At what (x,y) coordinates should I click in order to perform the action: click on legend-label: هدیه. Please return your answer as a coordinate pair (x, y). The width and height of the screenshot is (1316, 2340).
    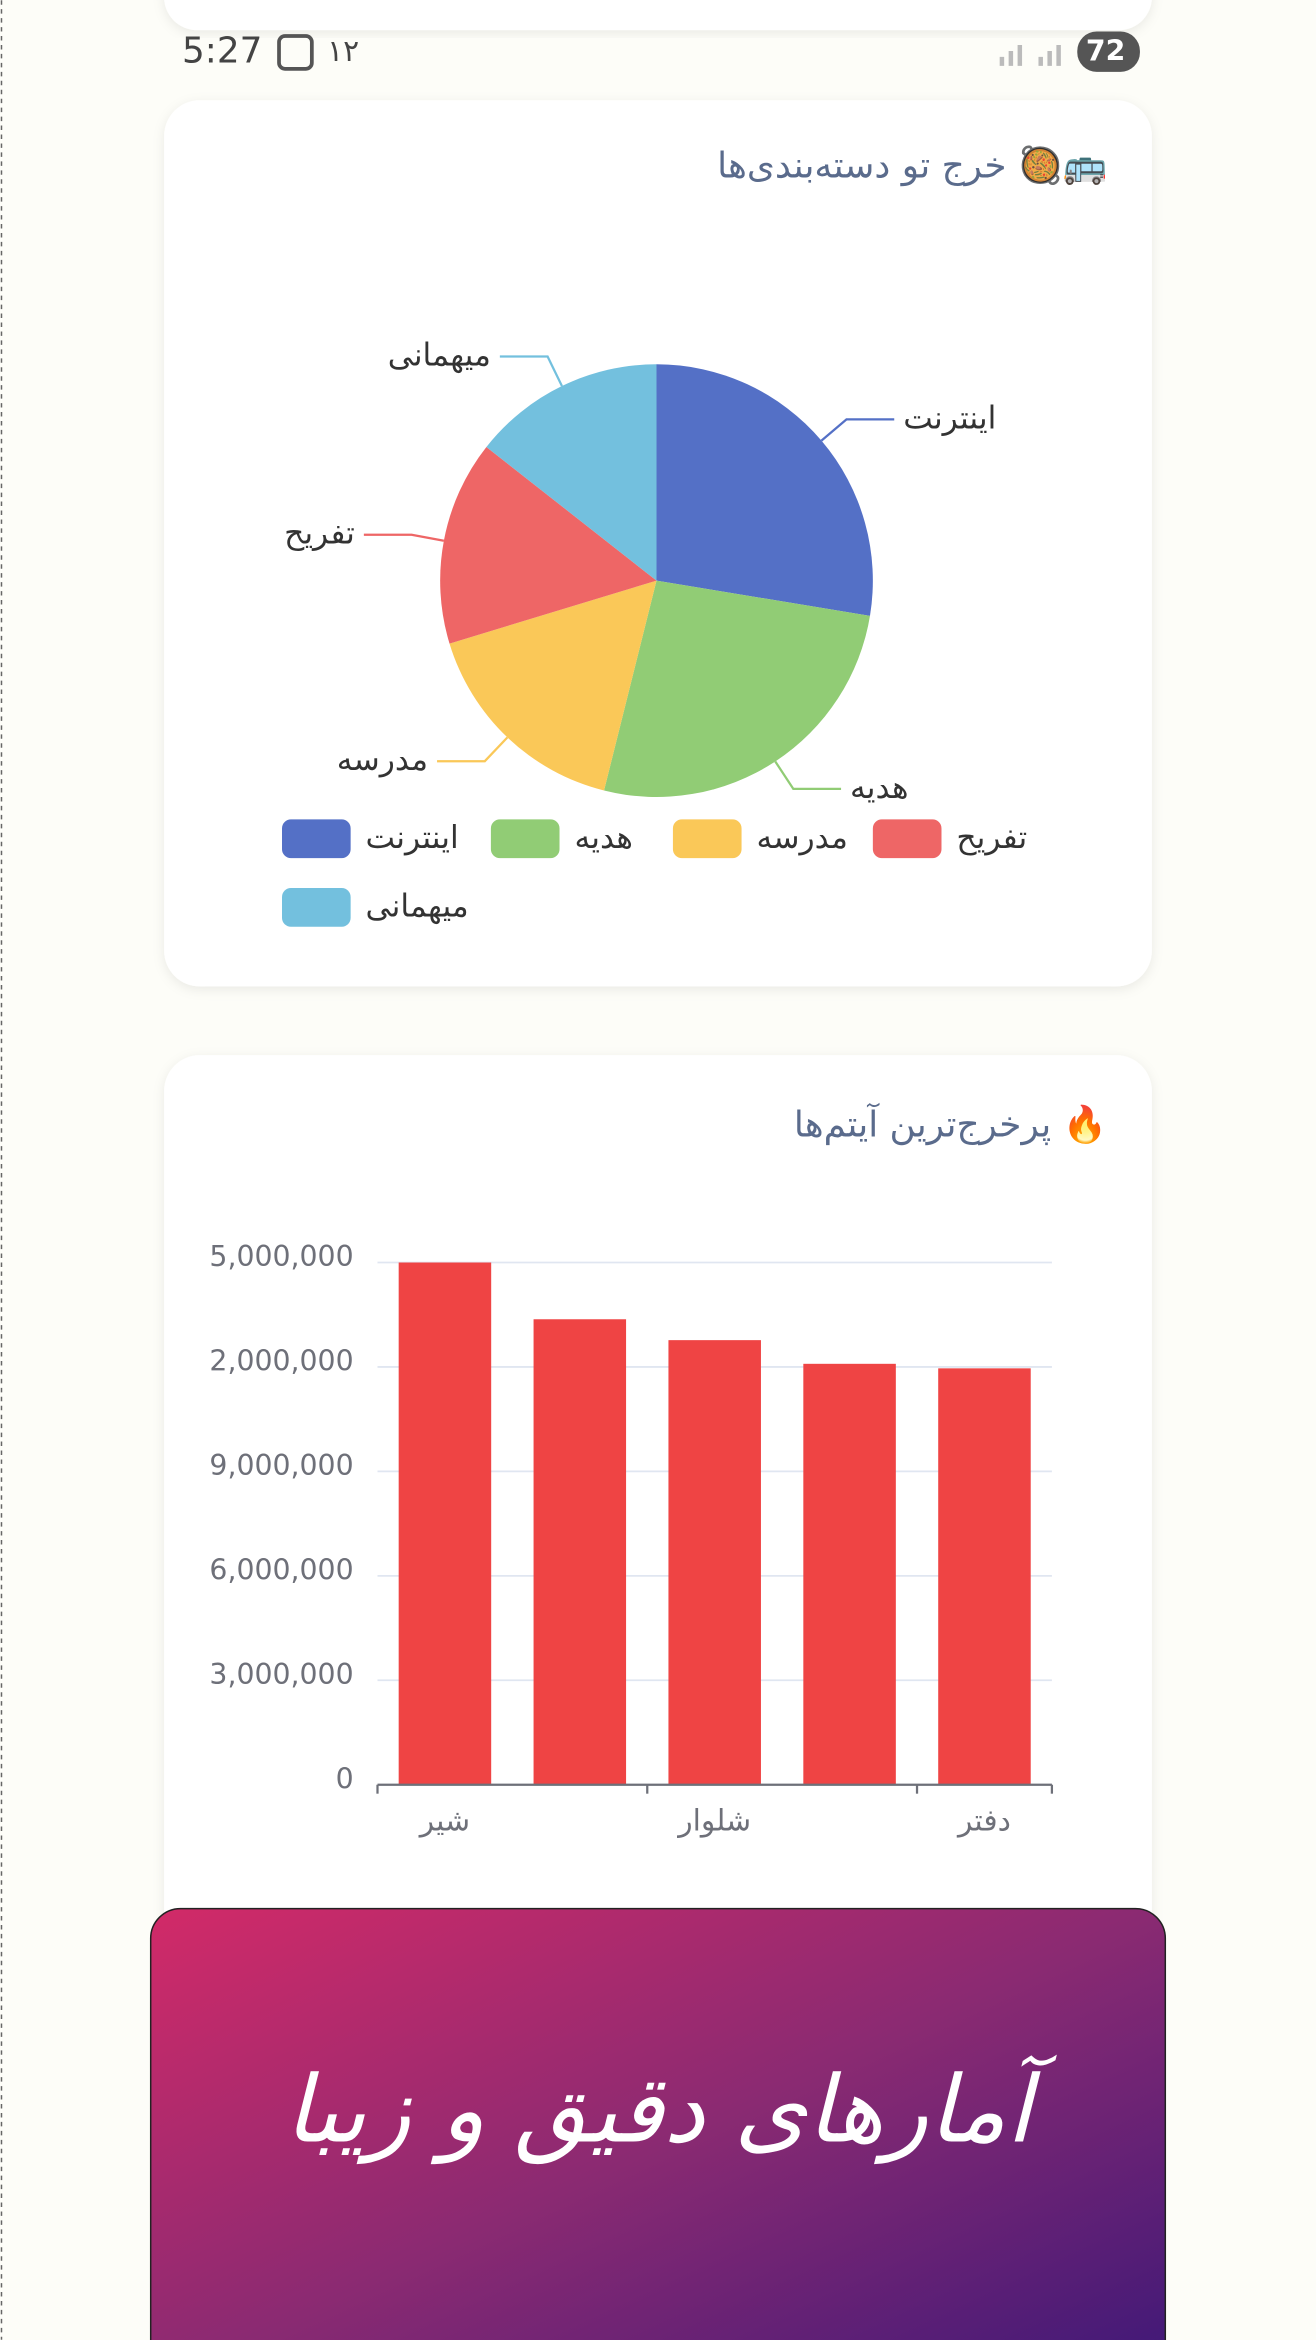
    Looking at the image, I should click on (603, 838).